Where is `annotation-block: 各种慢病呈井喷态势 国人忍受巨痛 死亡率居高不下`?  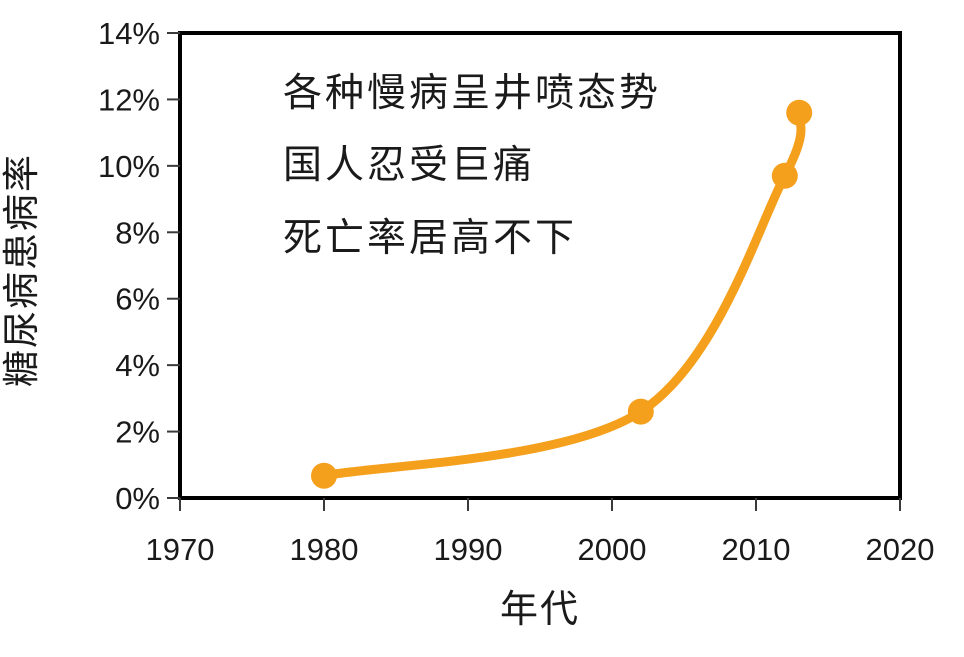 annotation-block: 各种慢病呈井喷态势 国人忍受巨痛 死亡率居高不下 is located at coordinates (472, 166).